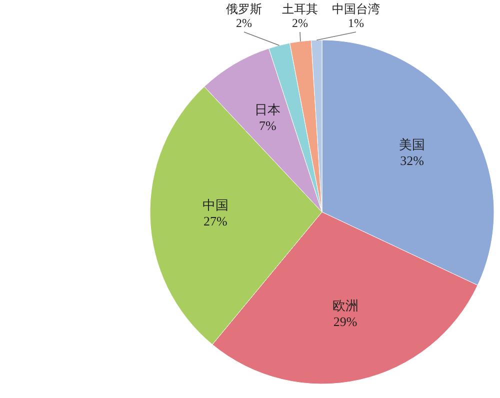  Describe the element at coordinates (412, 144) in the screenshot. I see `slice-label: 美国` at that location.